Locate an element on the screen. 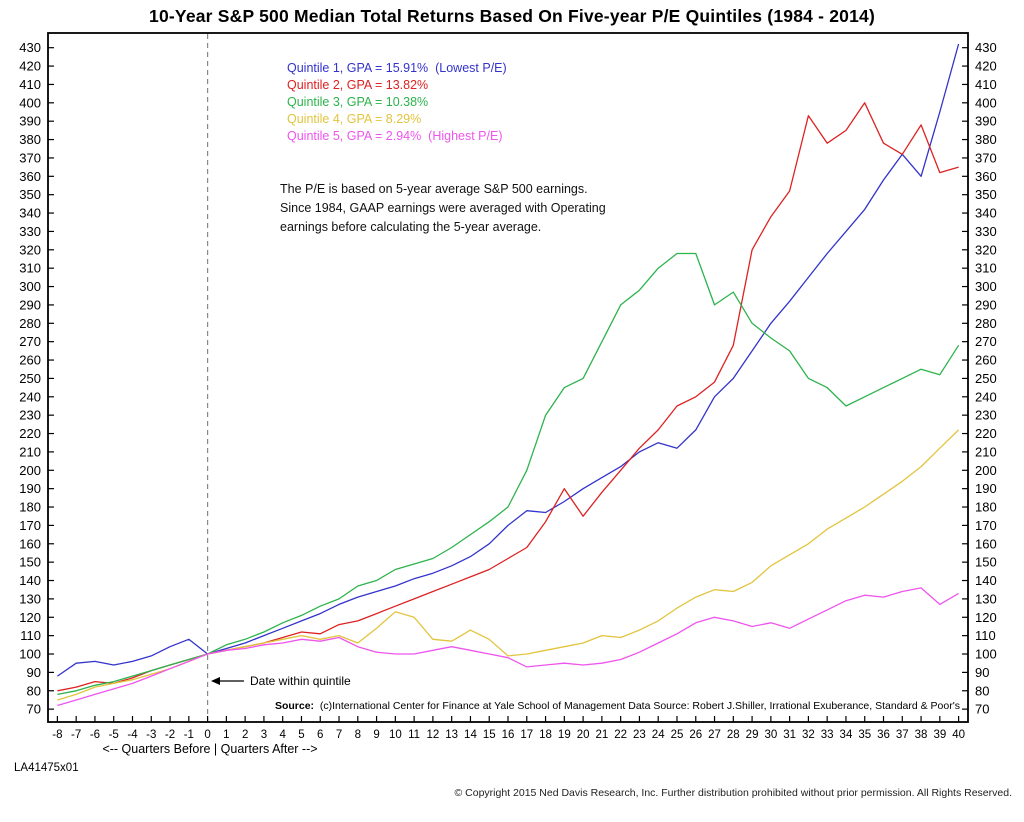 The width and height of the screenshot is (1024, 822). y-axis-tick-label-left: 310 is located at coordinates (30, 268).